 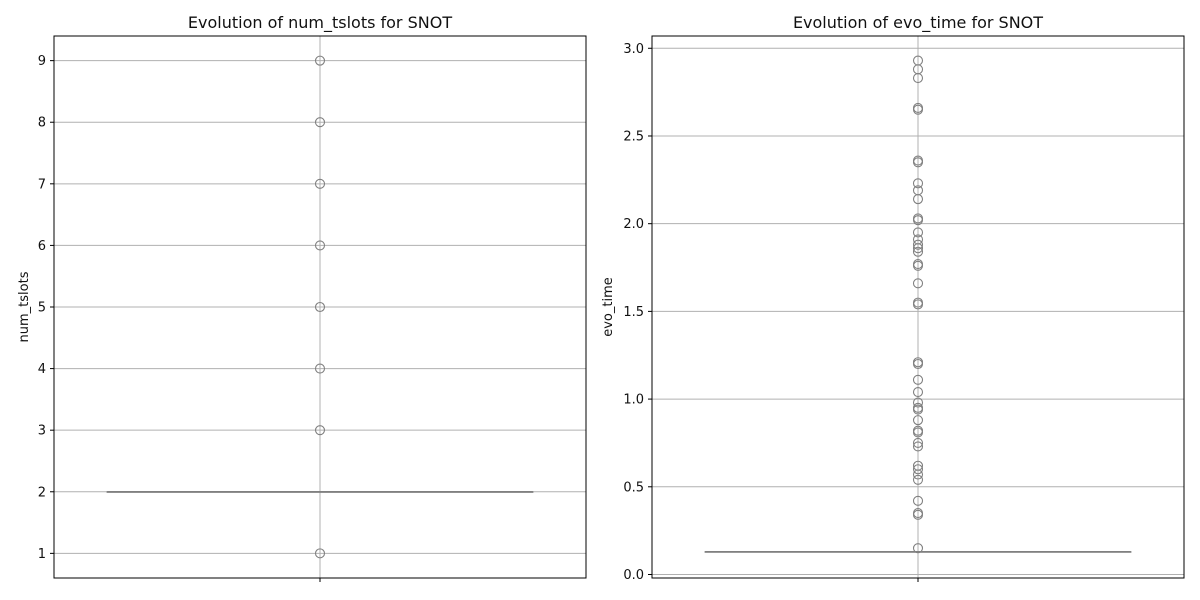 I want to click on y-axis-label: evo_time, so click(x=608, y=307).